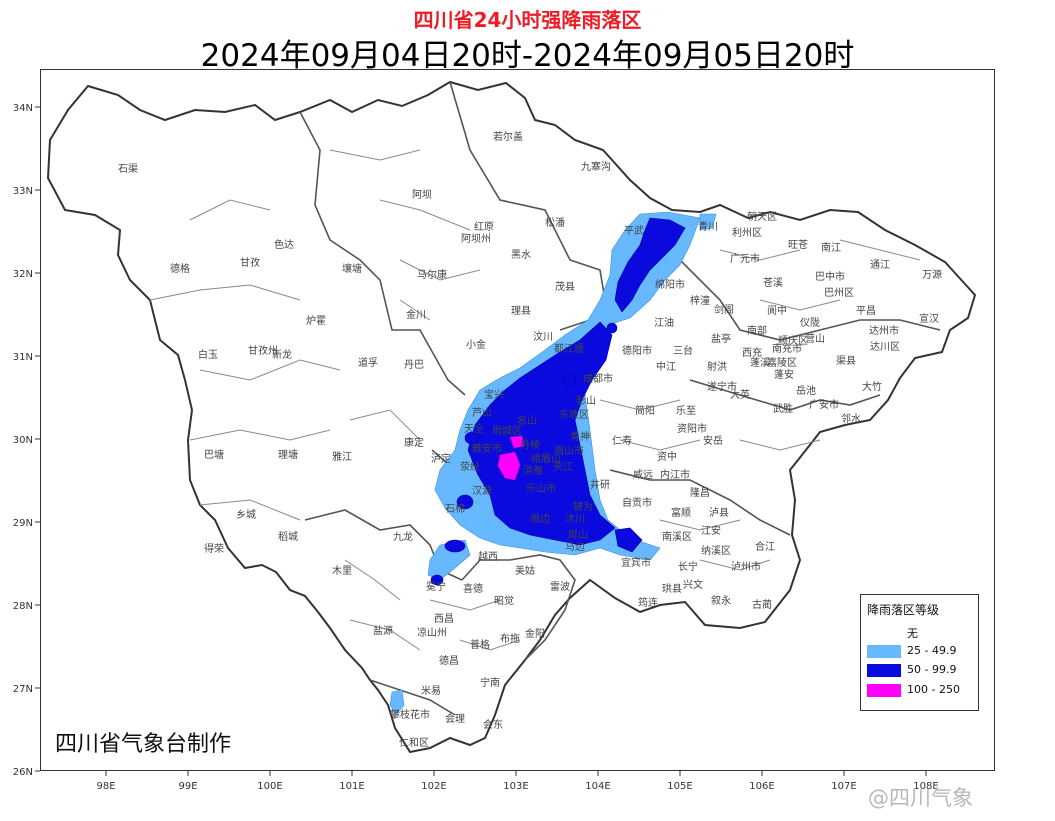 The height and width of the screenshot is (821, 1055). Describe the element at coordinates (600, 484) in the screenshot. I see `place-label: 井研` at that location.